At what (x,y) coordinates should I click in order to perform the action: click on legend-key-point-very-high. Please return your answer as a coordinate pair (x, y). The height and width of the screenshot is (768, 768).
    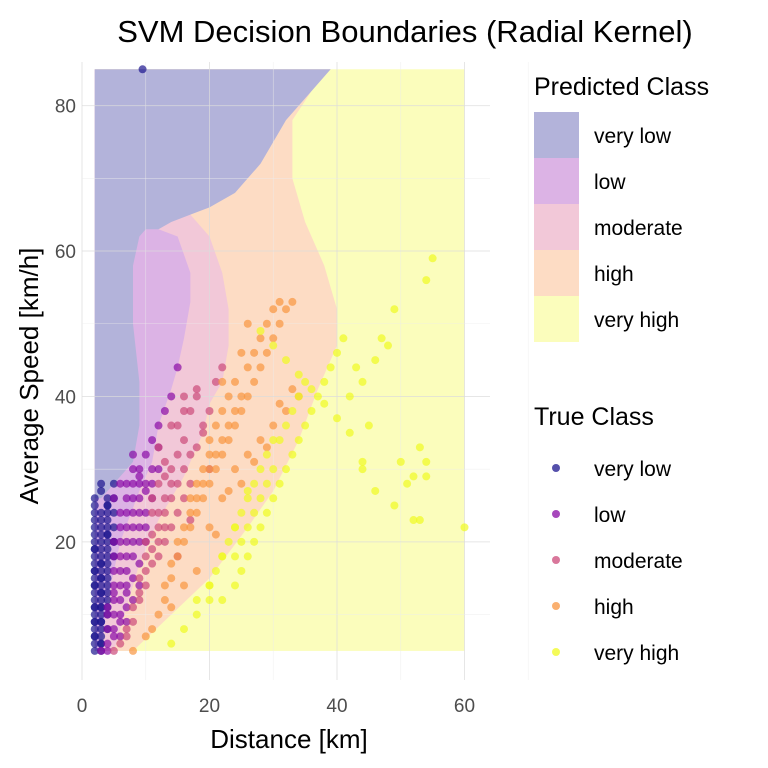
    Looking at the image, I should click on (556, 652).